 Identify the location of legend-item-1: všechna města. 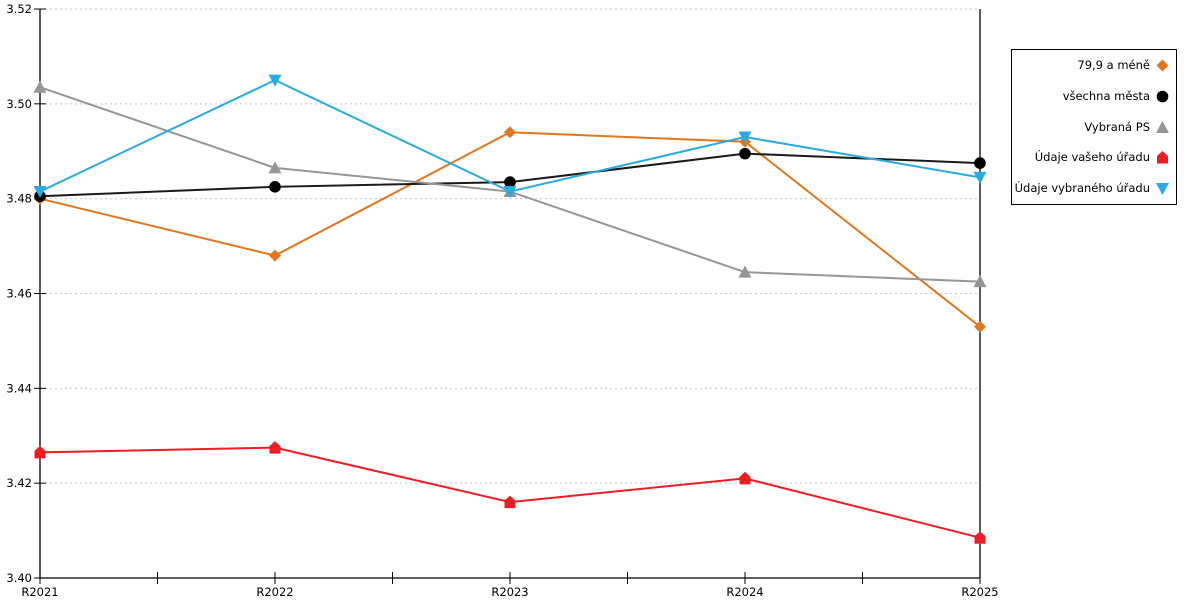
(1092, 96).